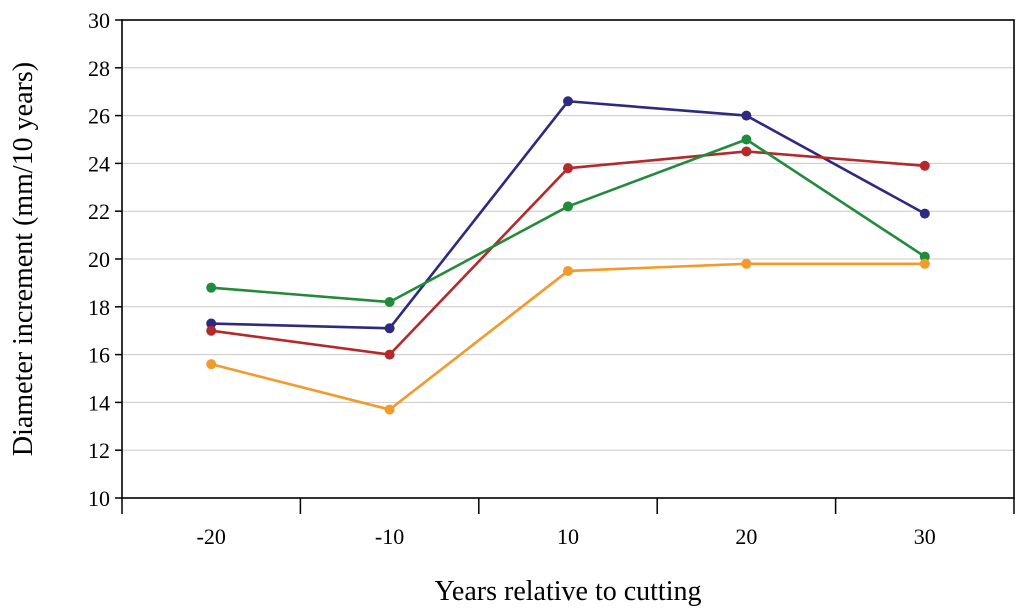 This screenshot has height=614, width=1024. What do you see at coordinates (99, 20) in the screenshot?
I see `y-tick-label: 30` at bounding box center [99, 20].